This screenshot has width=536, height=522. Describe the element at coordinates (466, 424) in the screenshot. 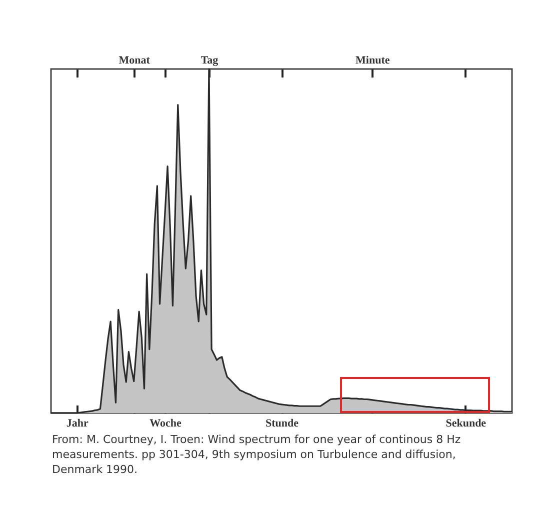

I see `x-tick-label: Sekunde` at that location.